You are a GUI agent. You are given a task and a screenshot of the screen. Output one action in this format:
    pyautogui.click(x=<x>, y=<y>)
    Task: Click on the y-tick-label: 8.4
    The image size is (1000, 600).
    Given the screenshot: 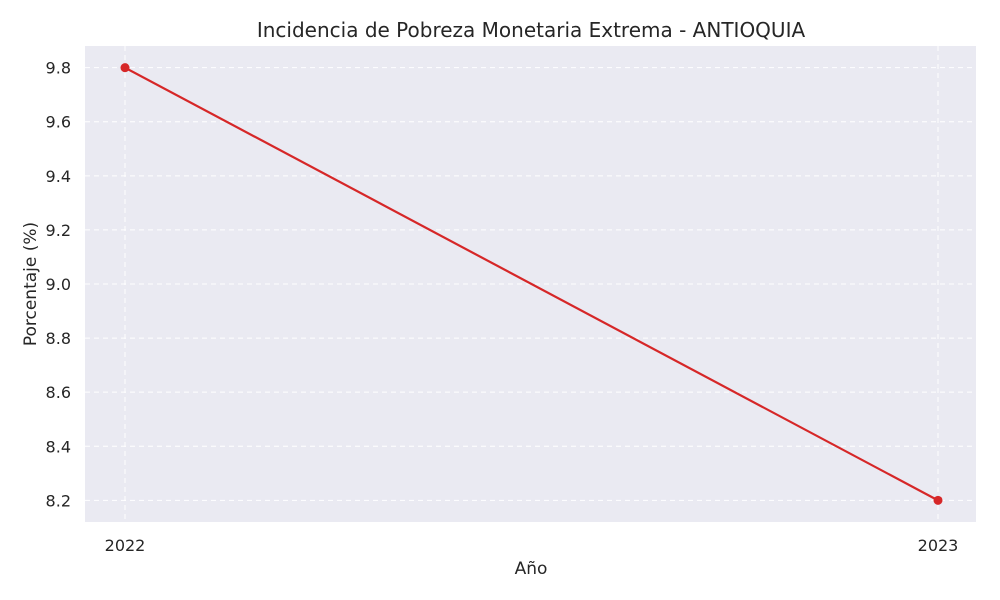 What is the action you would take?
    pyautogui.click(x=58, y=446)
    